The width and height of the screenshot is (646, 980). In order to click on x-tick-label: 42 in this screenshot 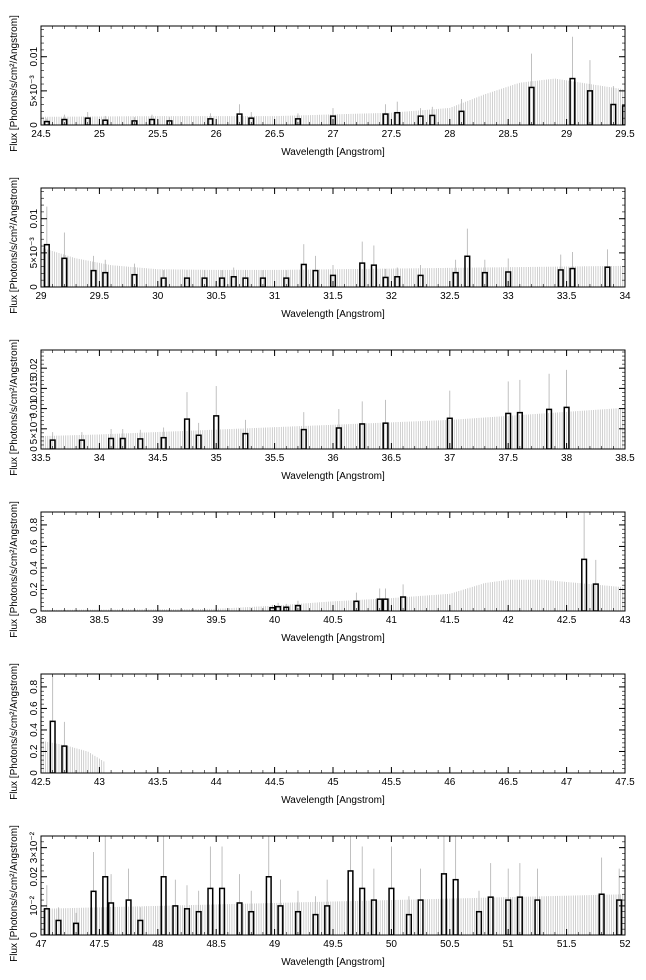, I will do `click(509, 620)`.